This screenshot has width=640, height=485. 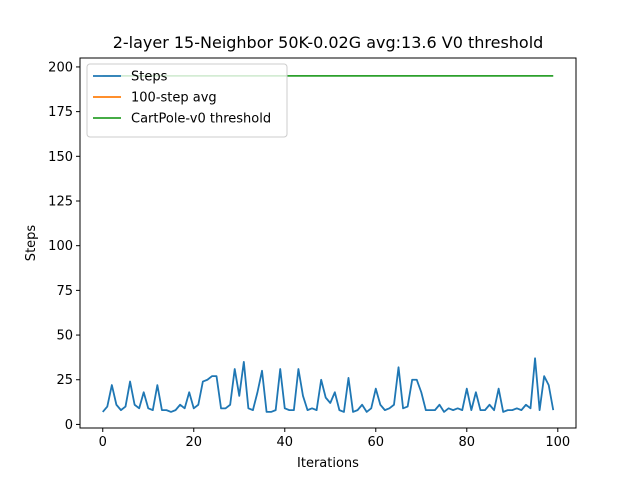 What do you see at coordinates (193, 442) in the screenshot?
I see `x-tick-label: 20` at bounding box center [193, 442].